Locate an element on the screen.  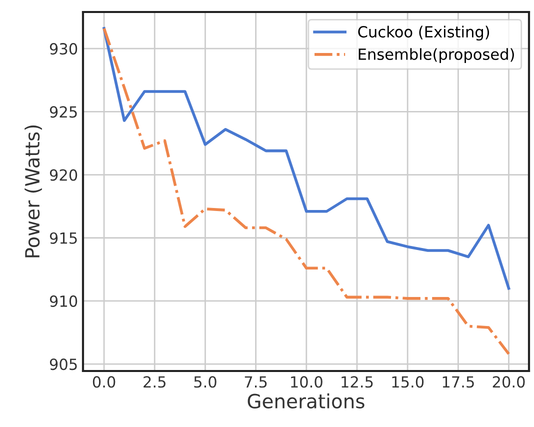
y-tick-label: 915 is located at coordinates (63, 238).